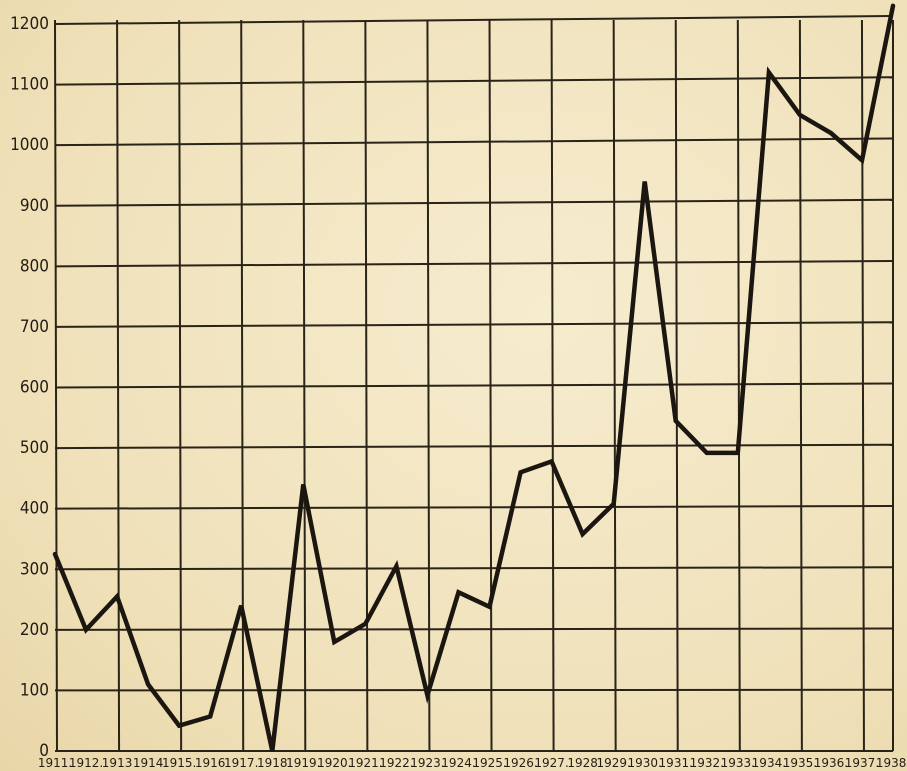 The height and width of the screenshot is (771, 907). What do you see at coordinates (551, 763) in the screenshot?
I see `x-tick-label: 1927.` at bounding box center [551, 763].